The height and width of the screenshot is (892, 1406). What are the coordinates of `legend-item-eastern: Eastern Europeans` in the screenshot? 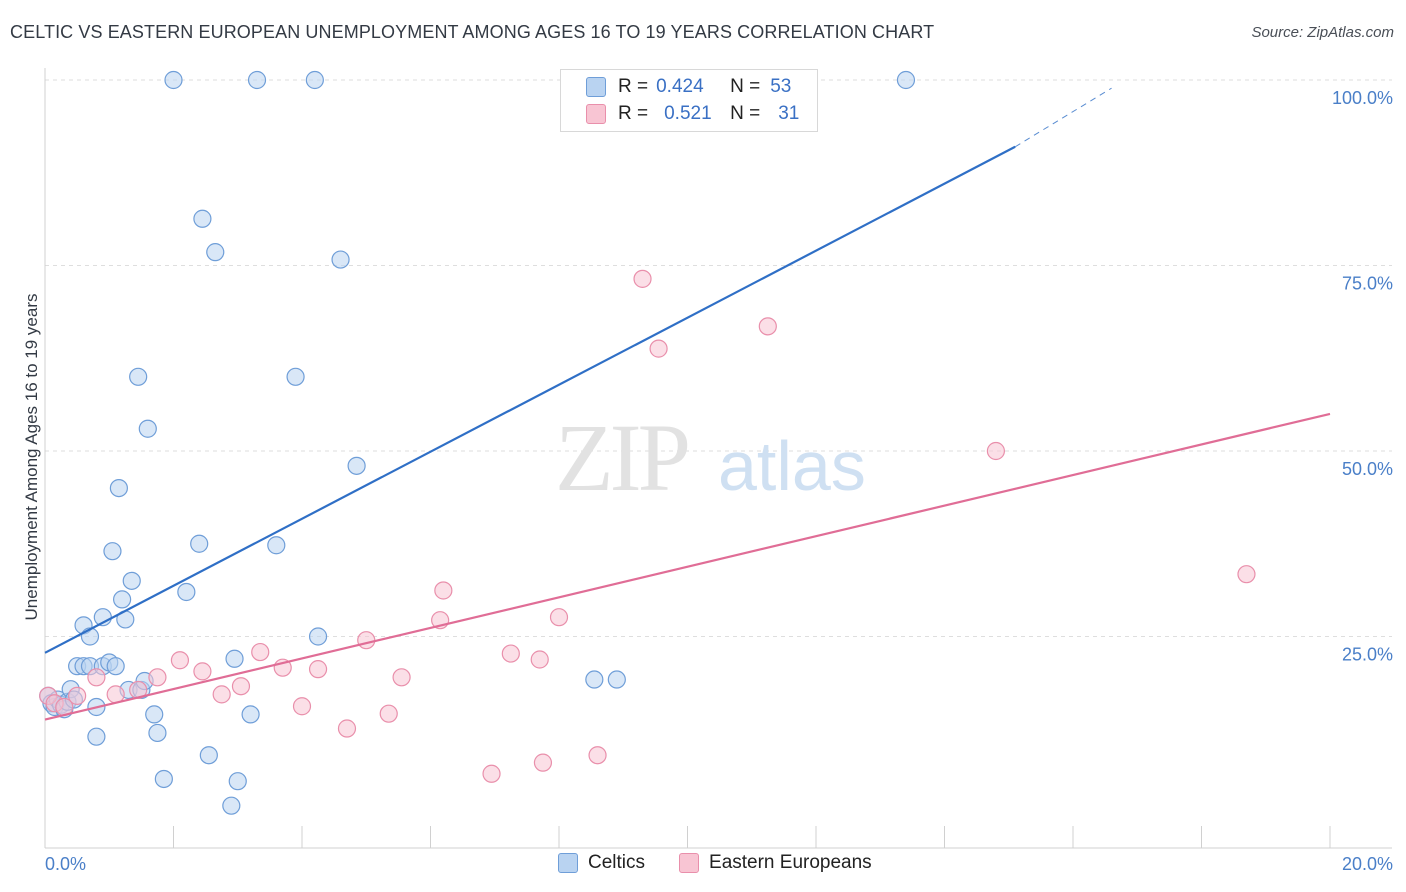 It's located at (775, 863).